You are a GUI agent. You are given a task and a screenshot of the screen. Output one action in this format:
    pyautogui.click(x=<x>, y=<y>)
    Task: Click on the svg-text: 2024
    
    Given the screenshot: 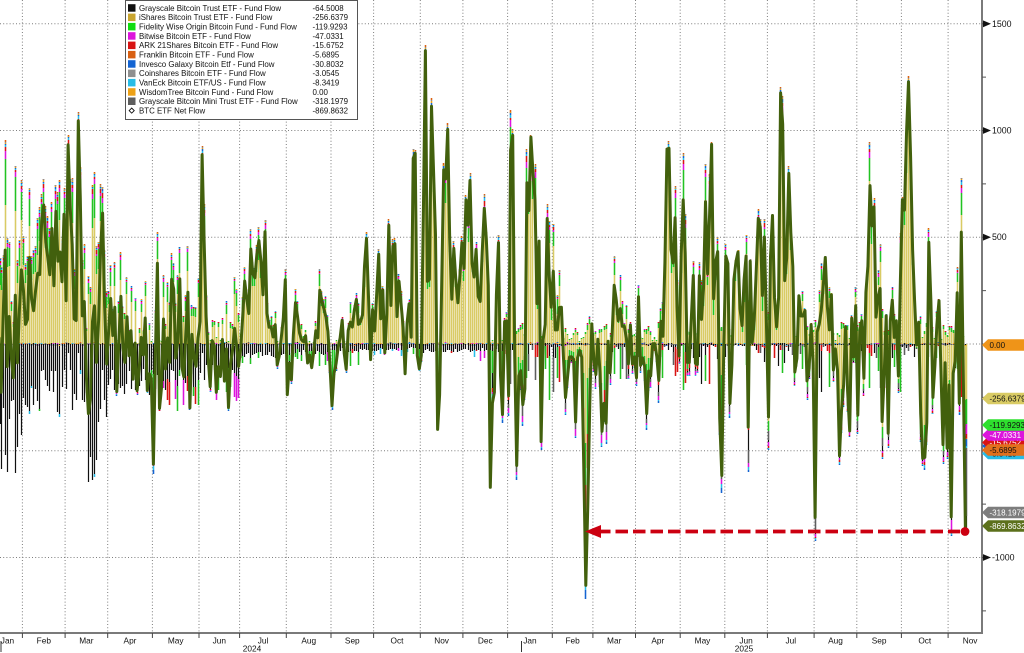 What is the action you would take?
    pyautogui.click(x=252, y=648)
    